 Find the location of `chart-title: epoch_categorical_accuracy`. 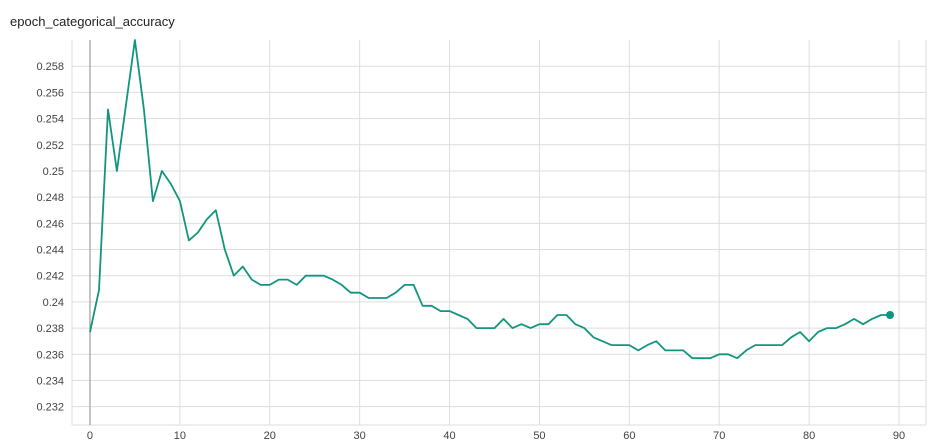

chart-title: epoch_categorical_accuracy is located at coordinates (92, 21).